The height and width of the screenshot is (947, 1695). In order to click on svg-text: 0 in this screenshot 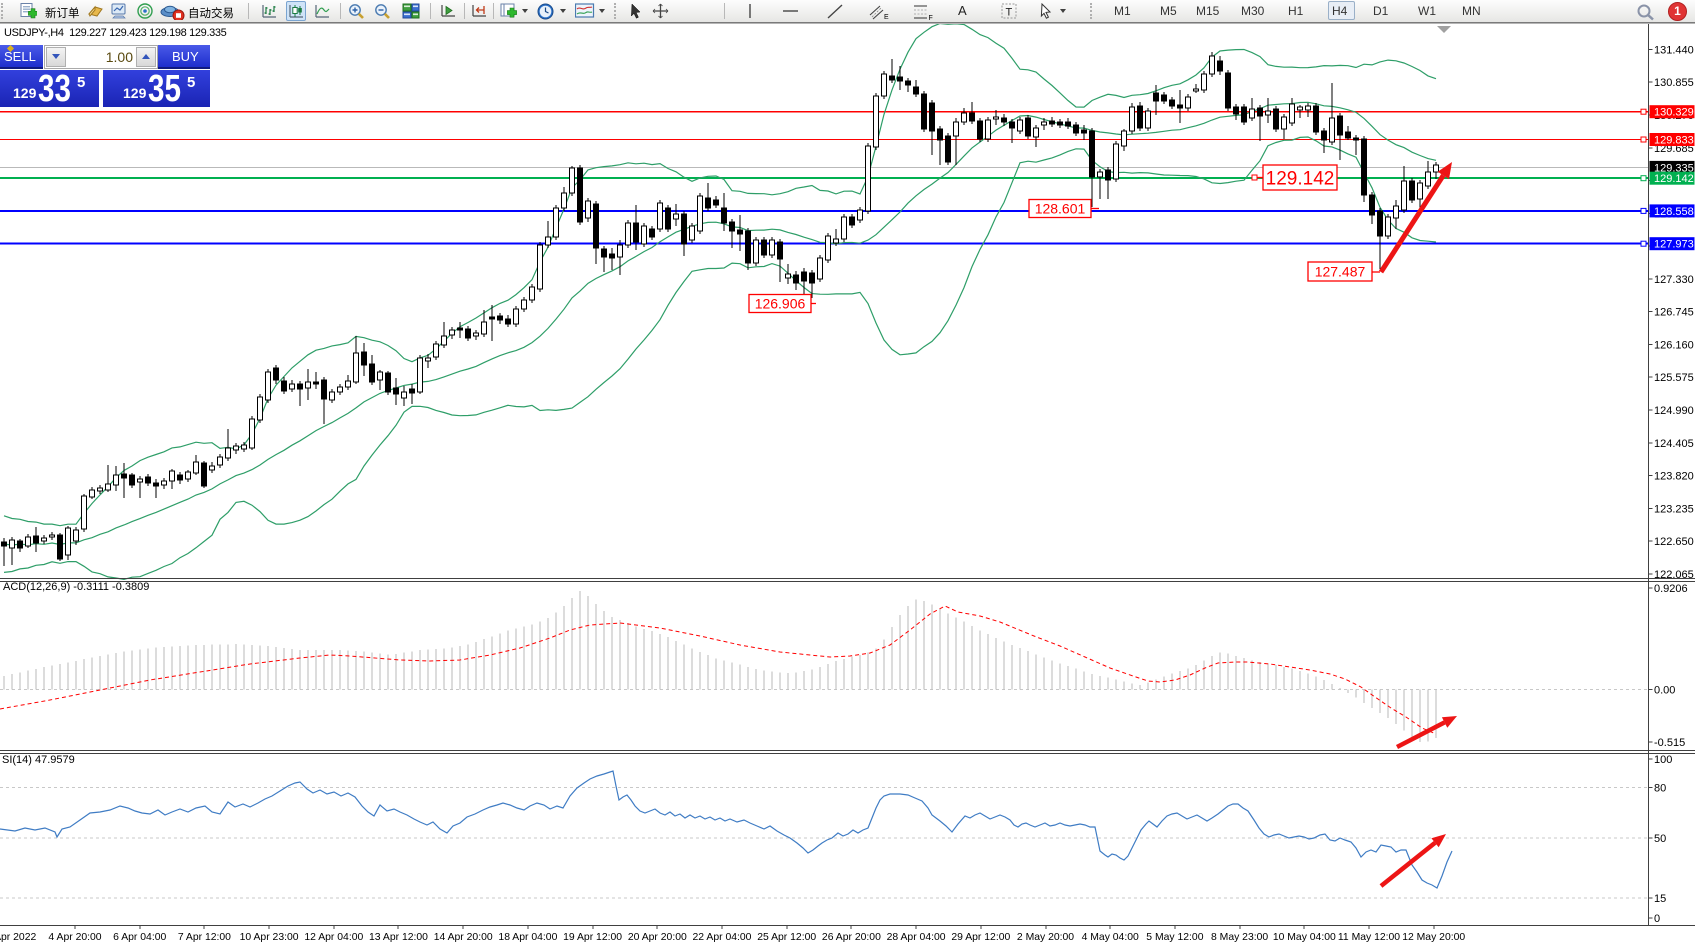, I will do `click(1657, 919)`.